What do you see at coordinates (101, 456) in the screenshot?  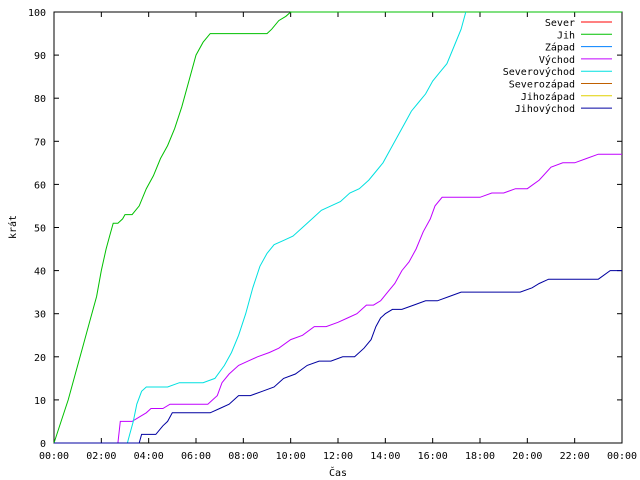 I see `x-tick-label: 02:00` at bounding box center [101, 456].